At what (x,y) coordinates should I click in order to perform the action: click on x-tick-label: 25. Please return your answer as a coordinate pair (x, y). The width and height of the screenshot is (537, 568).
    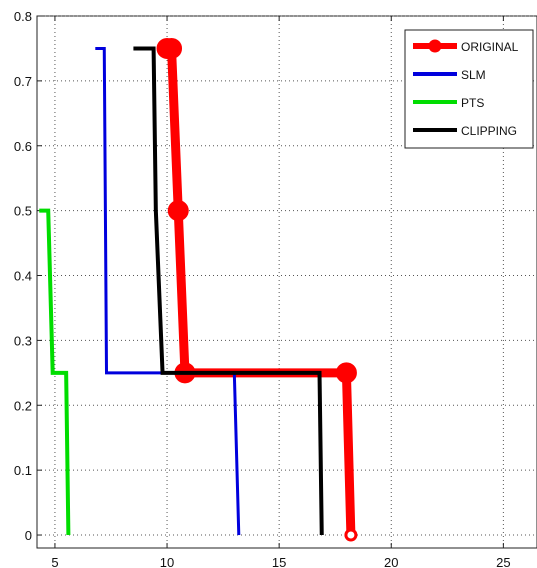
    Looking at the image, I should click on (503, 561).